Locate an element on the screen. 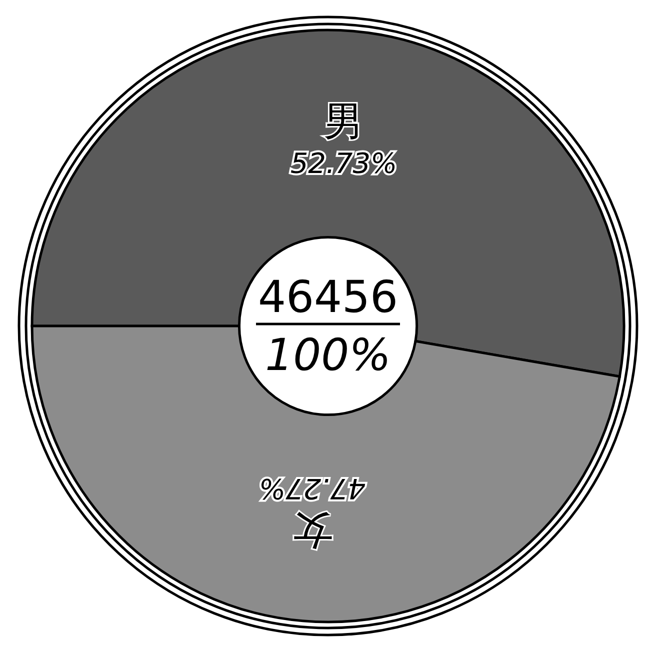  slice-label: 女 is located at coordinates (312, 529).